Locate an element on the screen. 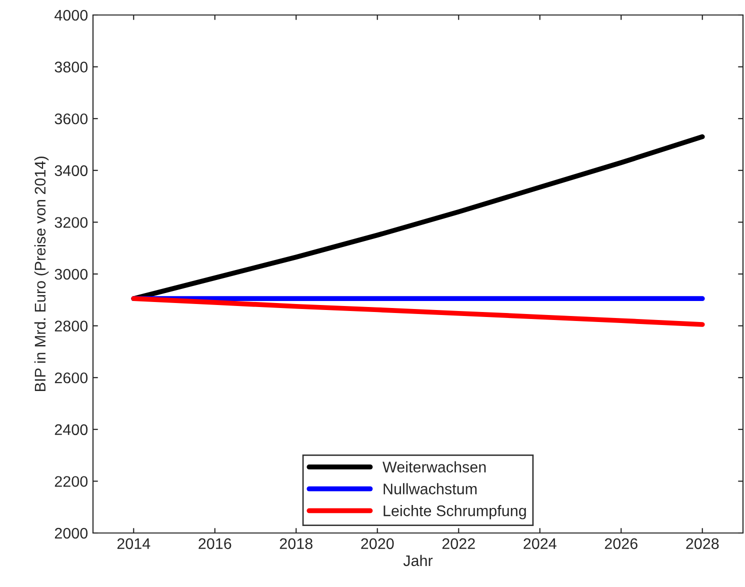 This screenshot has width=745, height=587. y-tick-label: 2400 is located at coordinates (71, 430).